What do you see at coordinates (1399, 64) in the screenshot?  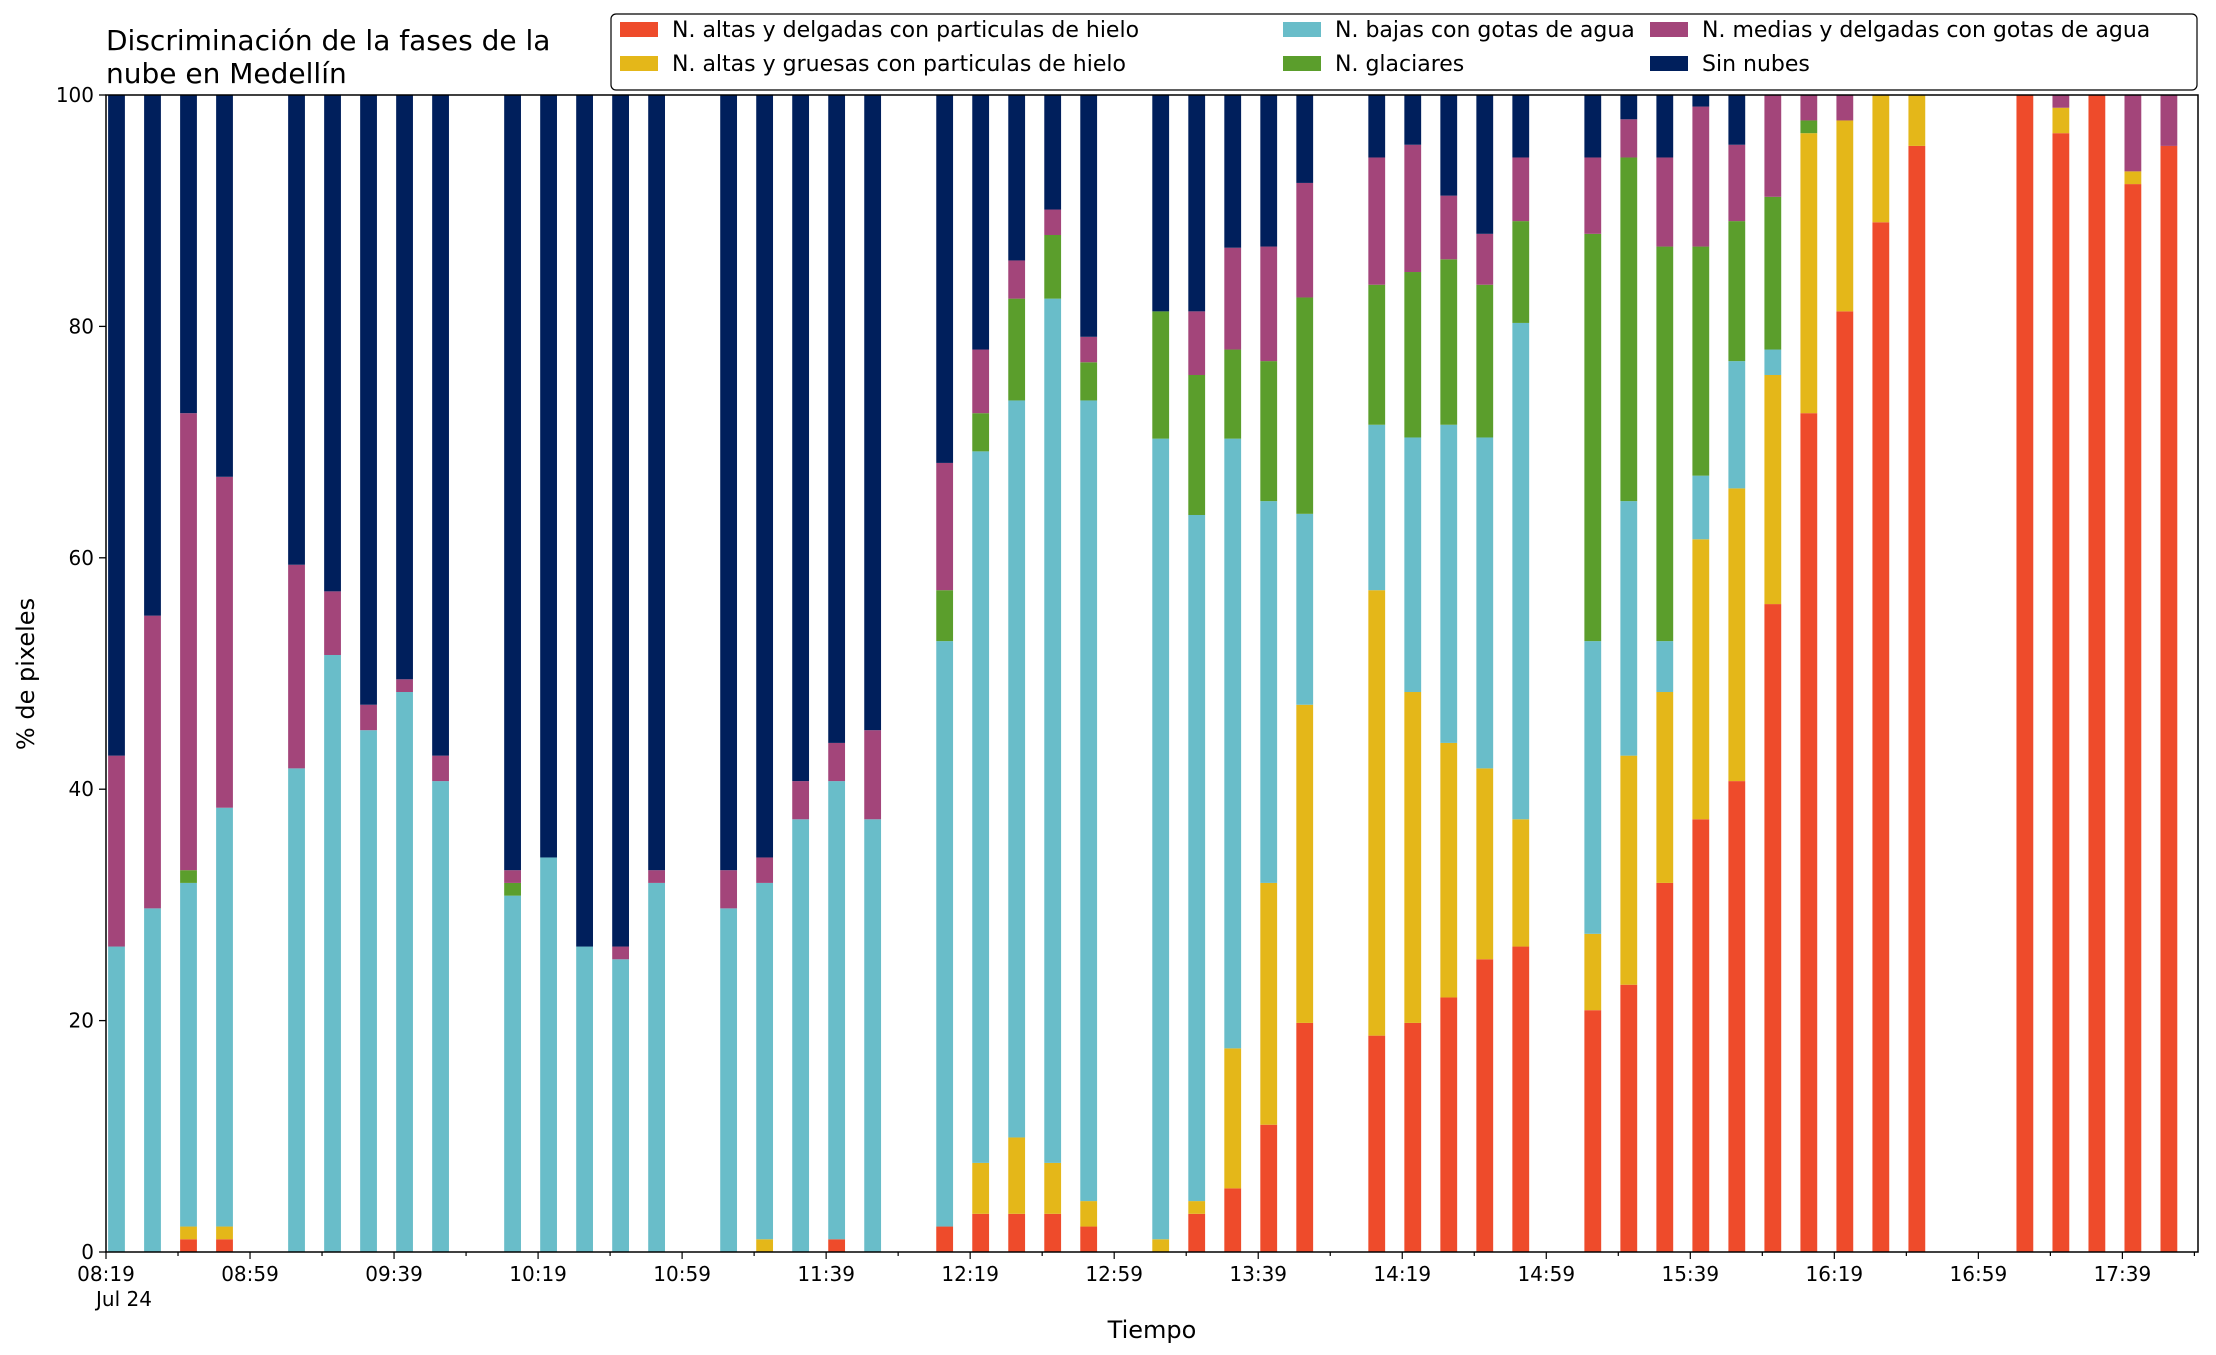 I see `legend-label: N. glaciares` at bounding box center [1399, 64].